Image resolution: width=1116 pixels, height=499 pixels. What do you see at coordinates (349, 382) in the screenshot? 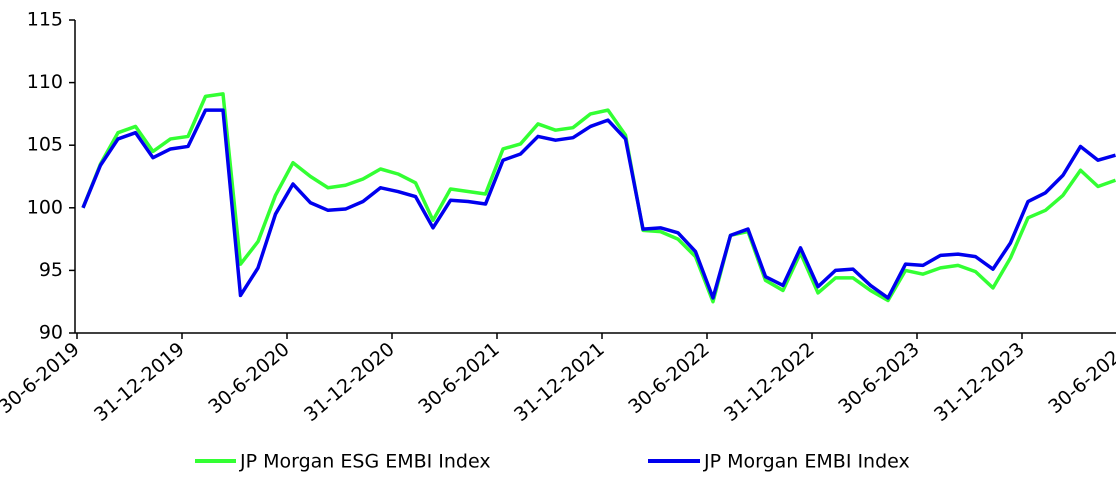
I see `x-tick-label: 31-12-2020` at bounding box center [349, 382].